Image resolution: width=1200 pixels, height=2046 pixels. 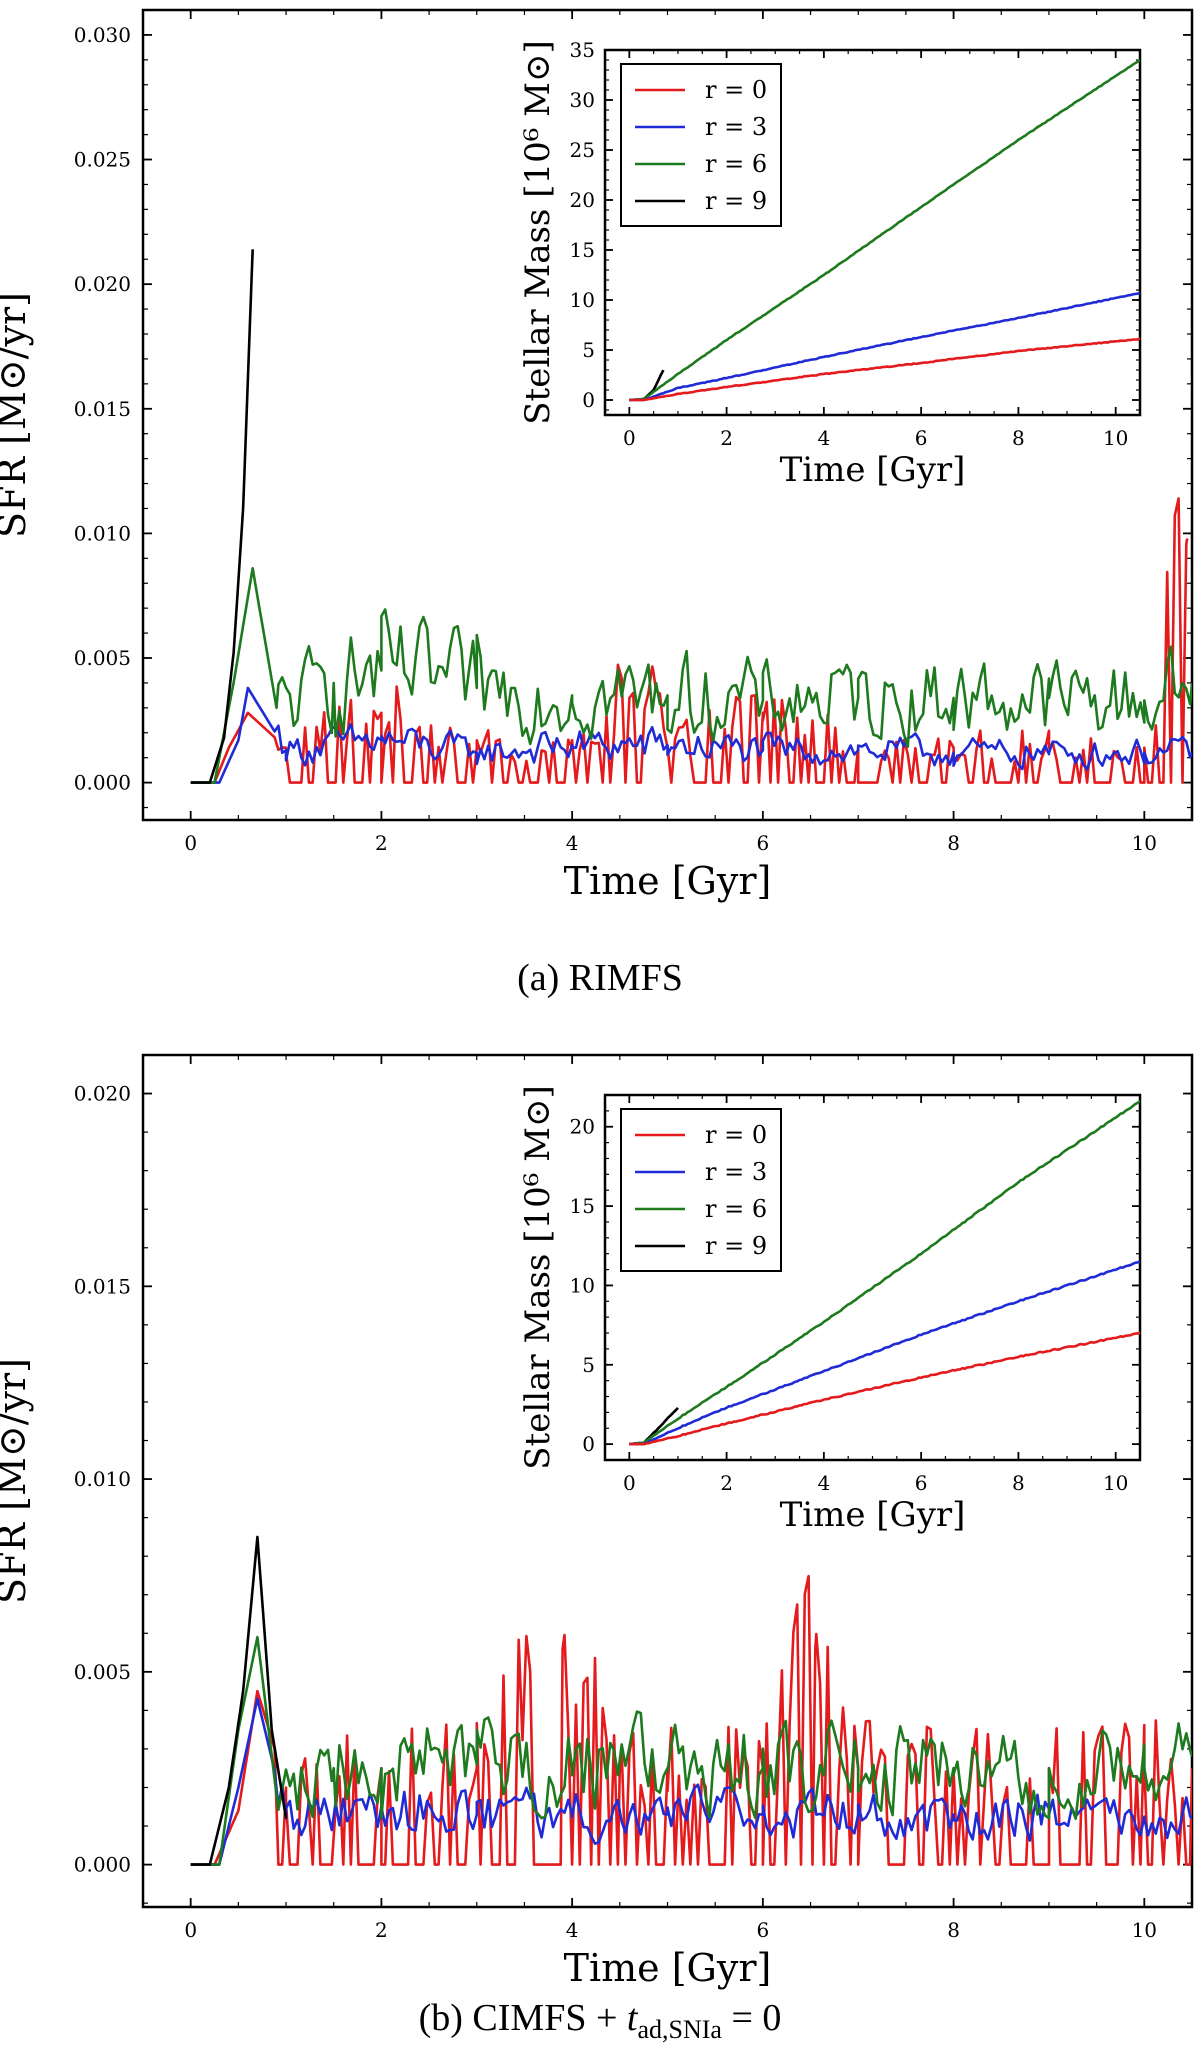 I want to click on panel-a-ytick-label: 0.005, so click(x=102, y=658).